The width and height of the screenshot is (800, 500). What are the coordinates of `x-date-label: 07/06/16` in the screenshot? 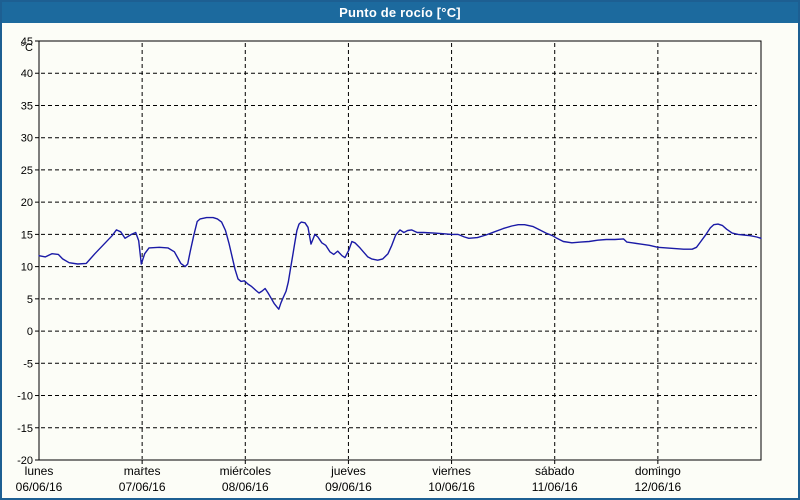 It's located at (142, 487).